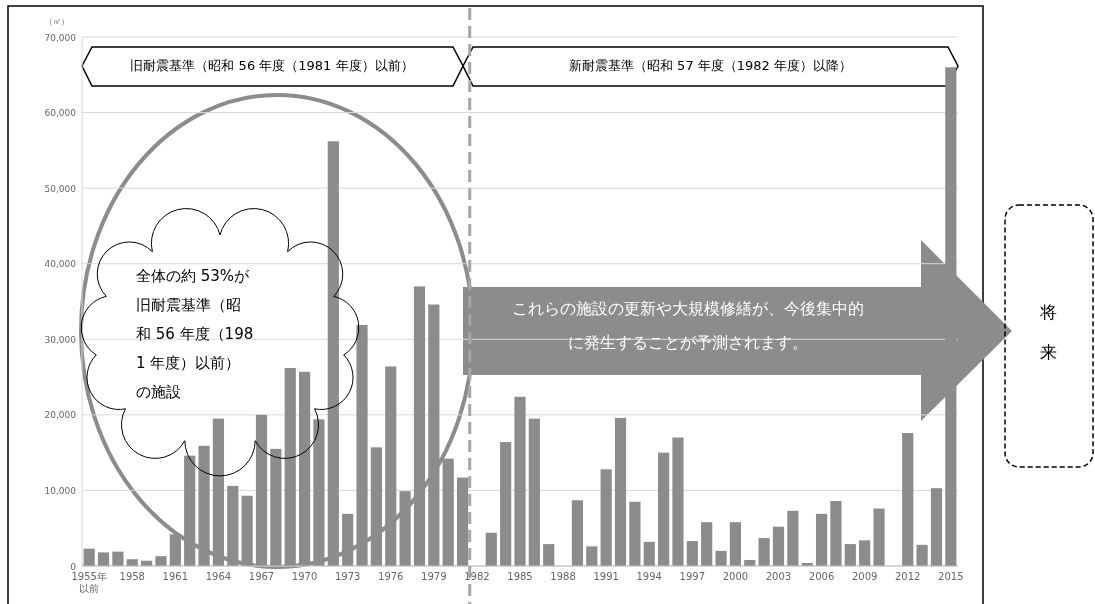 This screenshot has height=604, width=1095. I want to click on x-tick-label: 2009, so click(864, 577).